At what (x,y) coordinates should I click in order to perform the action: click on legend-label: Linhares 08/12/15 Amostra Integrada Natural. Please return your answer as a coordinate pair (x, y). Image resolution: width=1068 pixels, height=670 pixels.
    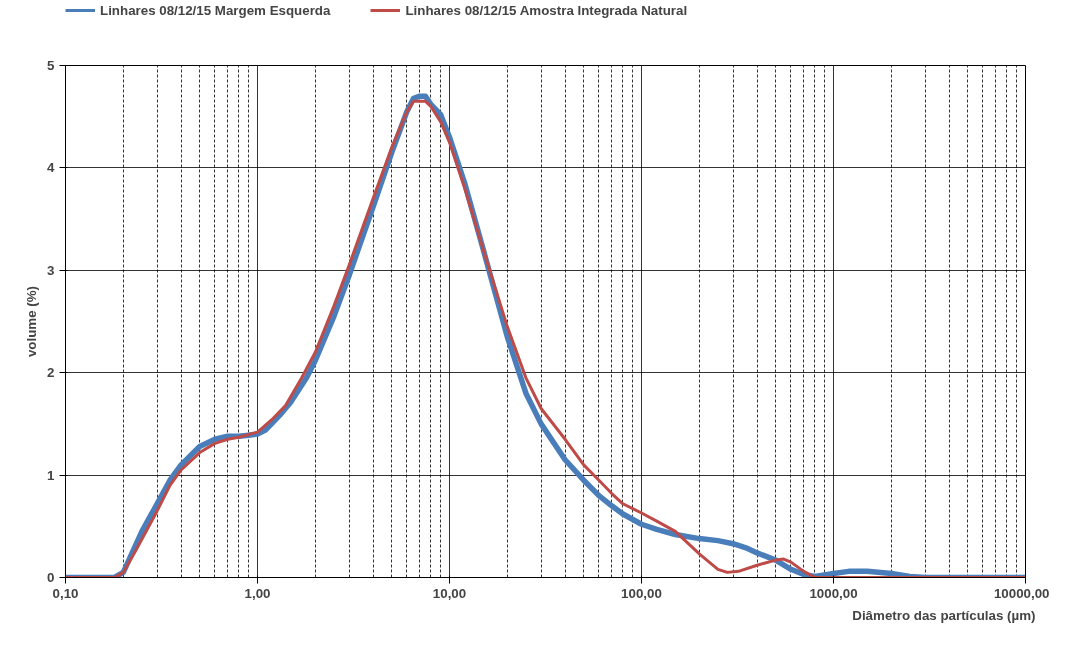
    Looking at the image, I should click on (546, 10).